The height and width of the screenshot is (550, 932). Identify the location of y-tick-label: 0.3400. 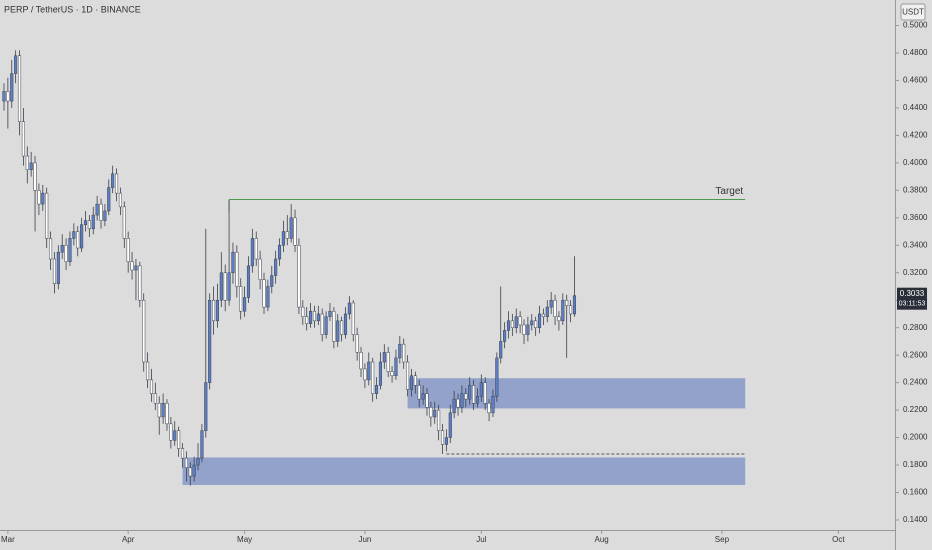
(915, 244).